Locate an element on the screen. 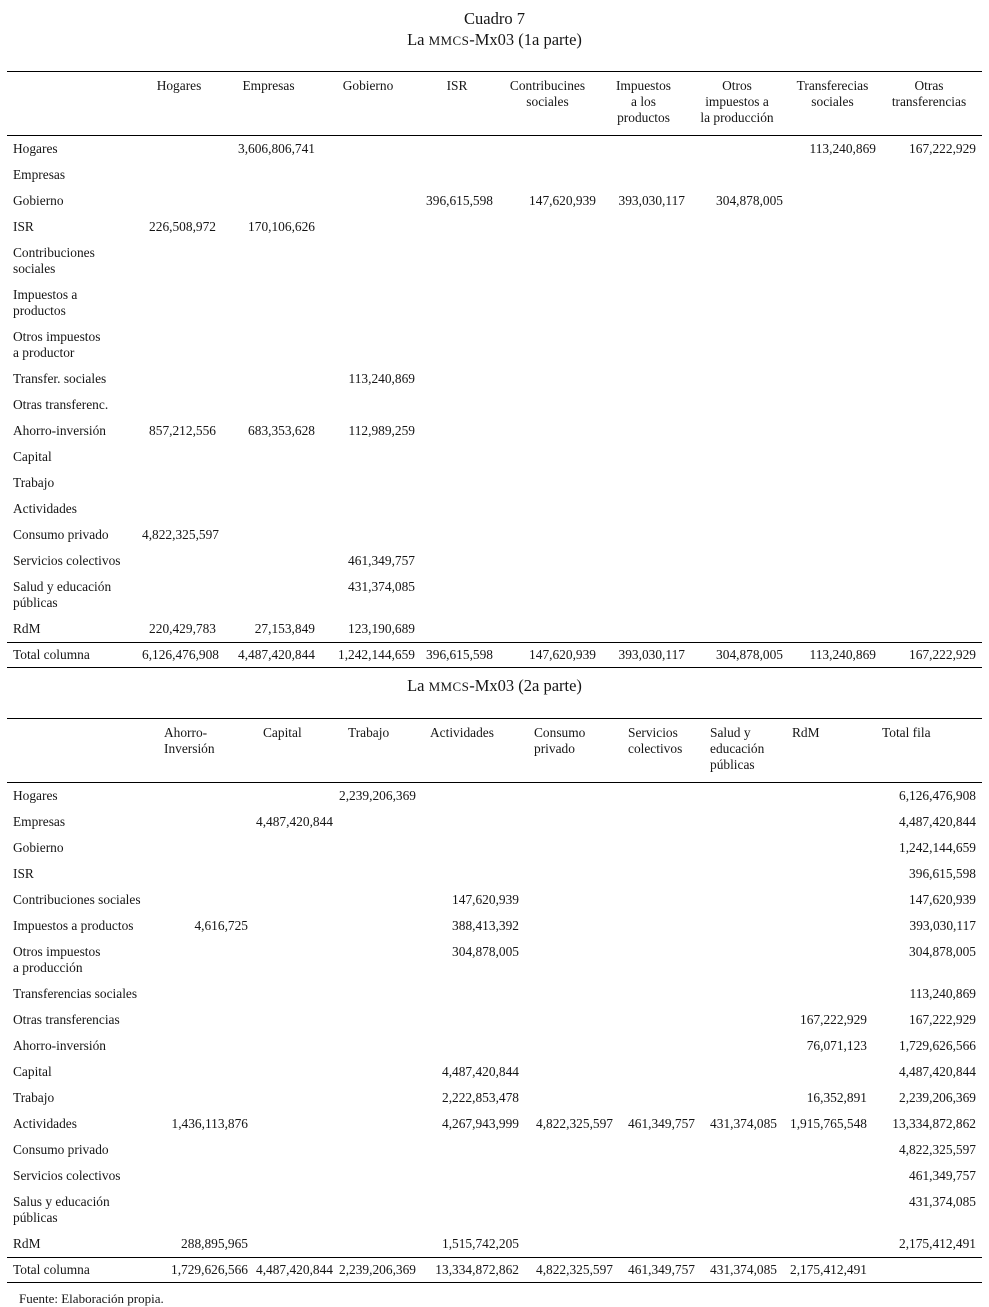 The image size is (989, 1307). table-cell: 2,239,206,369 is located at coordinates (377, 795).